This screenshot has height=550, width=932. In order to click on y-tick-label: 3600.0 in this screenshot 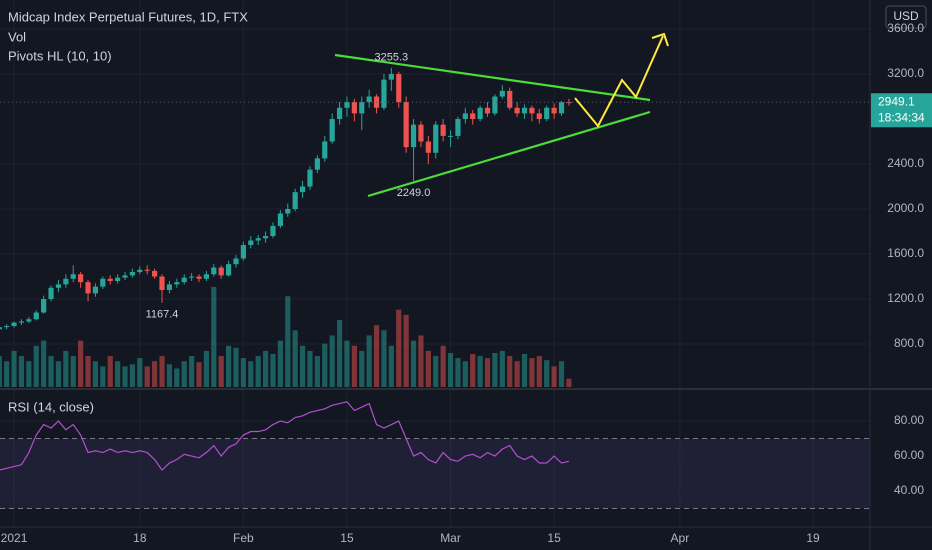, I will do `click(905, 28)`.